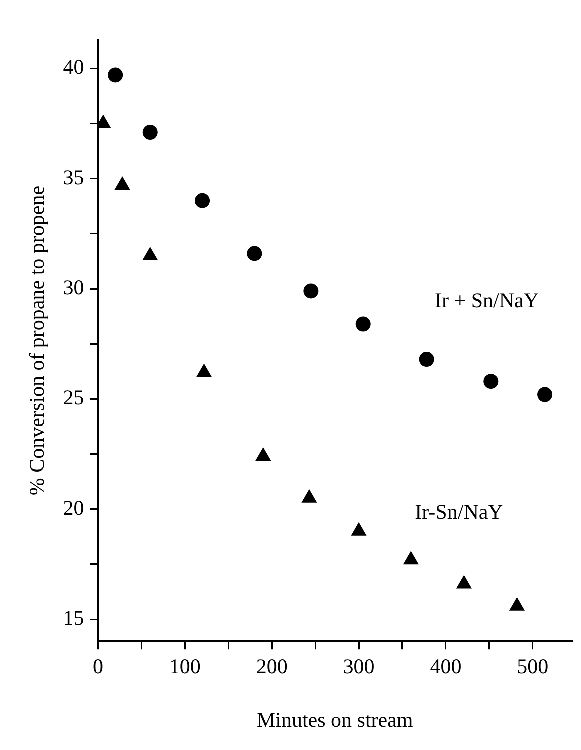 This screenshot has height=750, width=581. I want to click on x-tick-label: 300, so click(359, 666).